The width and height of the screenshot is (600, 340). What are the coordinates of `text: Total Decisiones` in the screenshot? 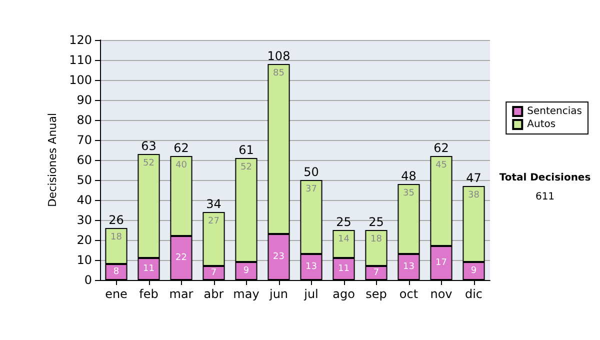 It's located at (545, 178).